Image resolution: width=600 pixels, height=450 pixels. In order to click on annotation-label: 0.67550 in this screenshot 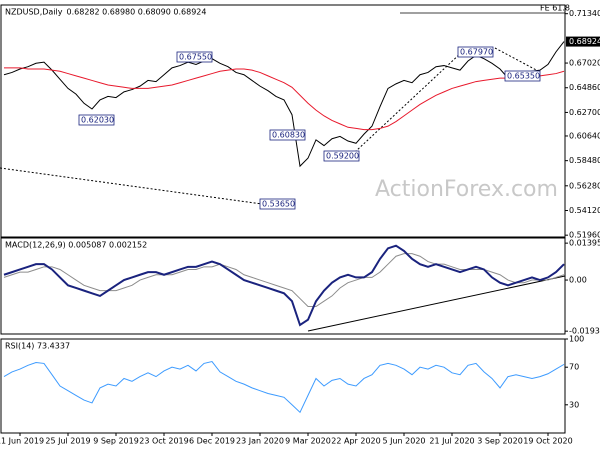, I will do `click(195, 57)`.